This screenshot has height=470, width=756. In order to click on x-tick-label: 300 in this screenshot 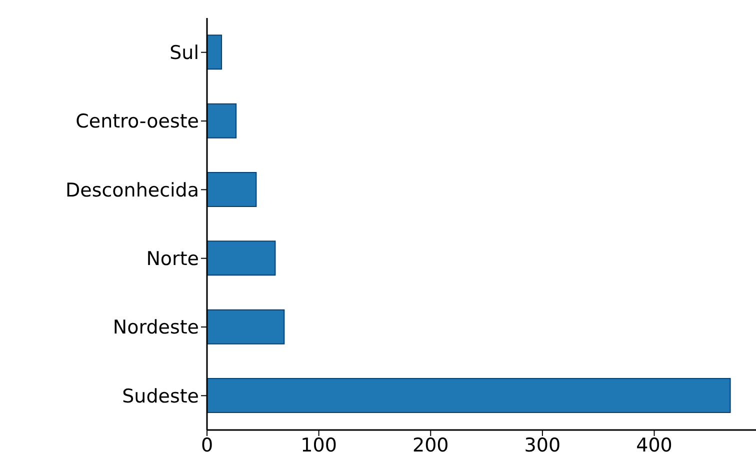, I will do `click(542, 445)`.